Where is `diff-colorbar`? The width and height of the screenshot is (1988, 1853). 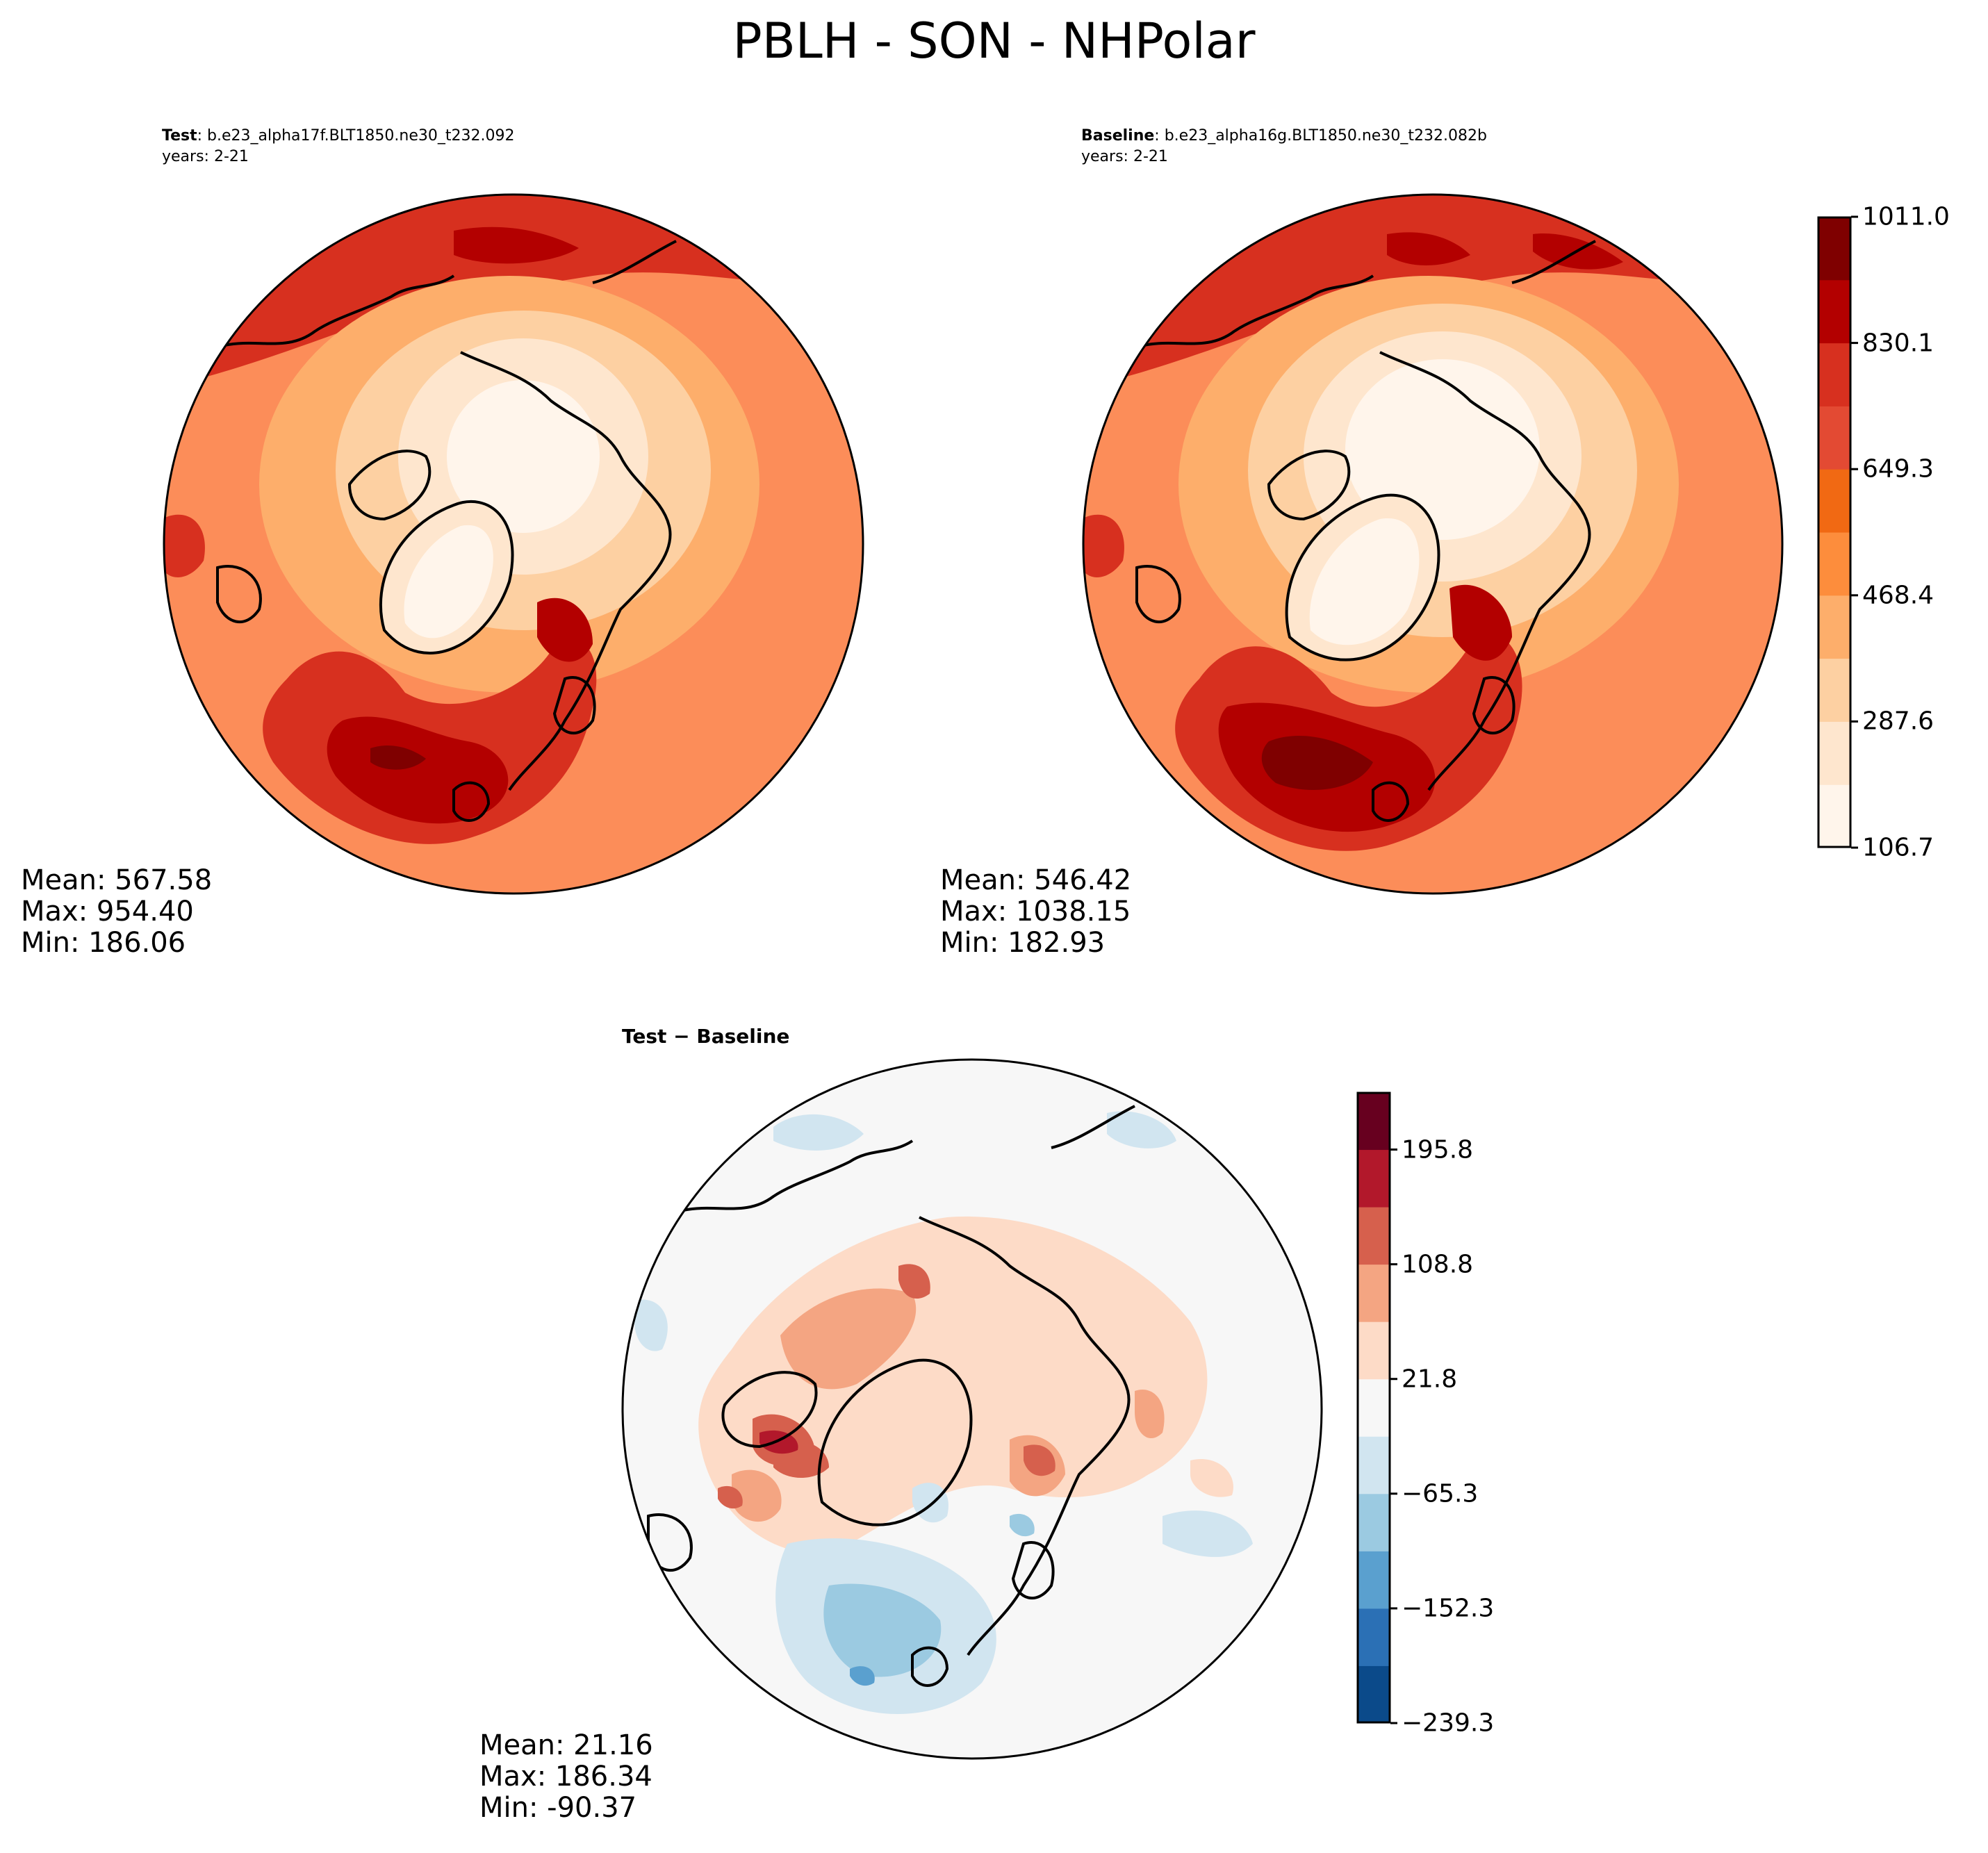
diff-colorbar is located at coordinates (1376, 1408).